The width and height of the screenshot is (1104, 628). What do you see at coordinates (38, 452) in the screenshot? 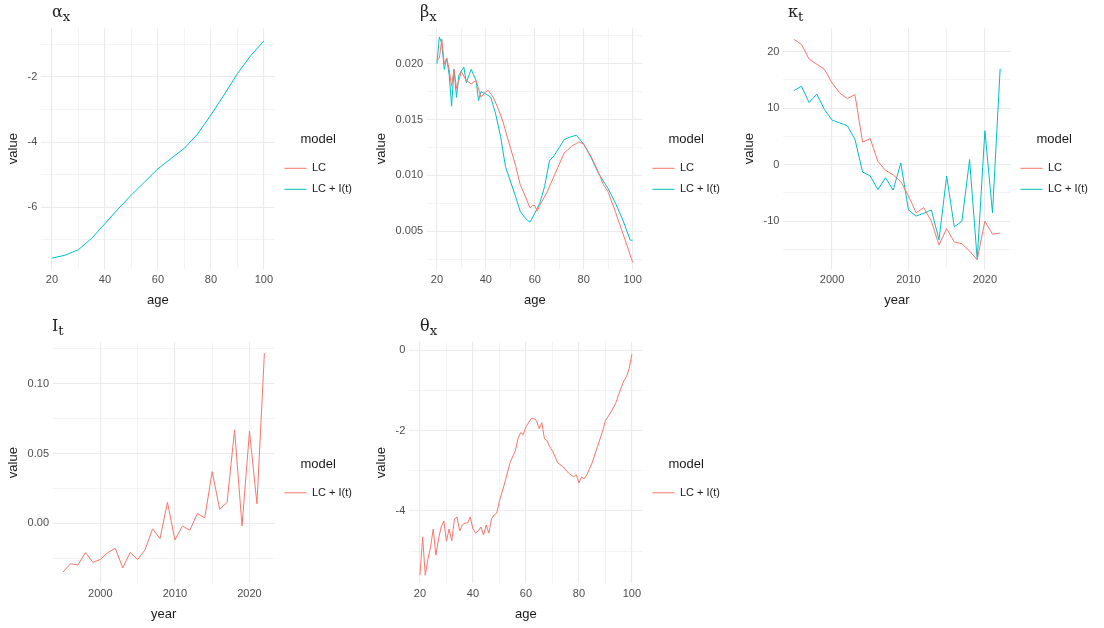
I see `y-tick-label: 0.05` at bounding box center [38, 452].